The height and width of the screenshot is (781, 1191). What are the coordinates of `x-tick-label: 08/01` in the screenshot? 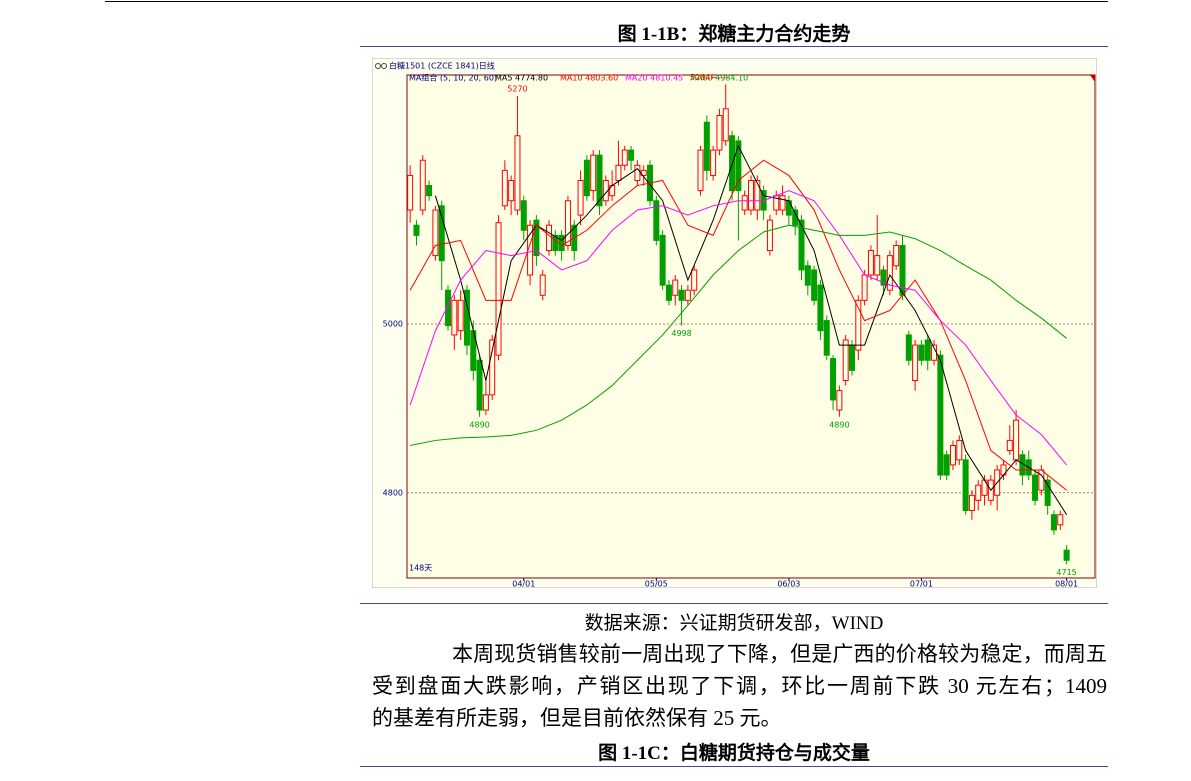 It's located at (1066, 584).